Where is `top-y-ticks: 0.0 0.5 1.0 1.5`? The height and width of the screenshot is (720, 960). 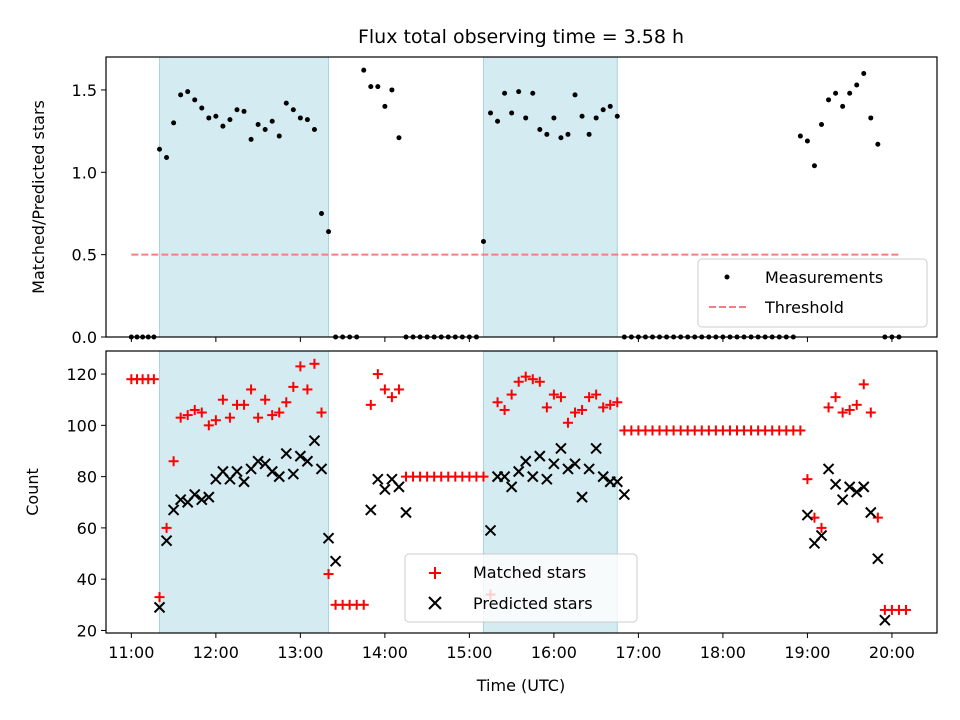 top-y-ticks: 0.0 0.5 1.0 1.5 is located at coordinates (89, 214).